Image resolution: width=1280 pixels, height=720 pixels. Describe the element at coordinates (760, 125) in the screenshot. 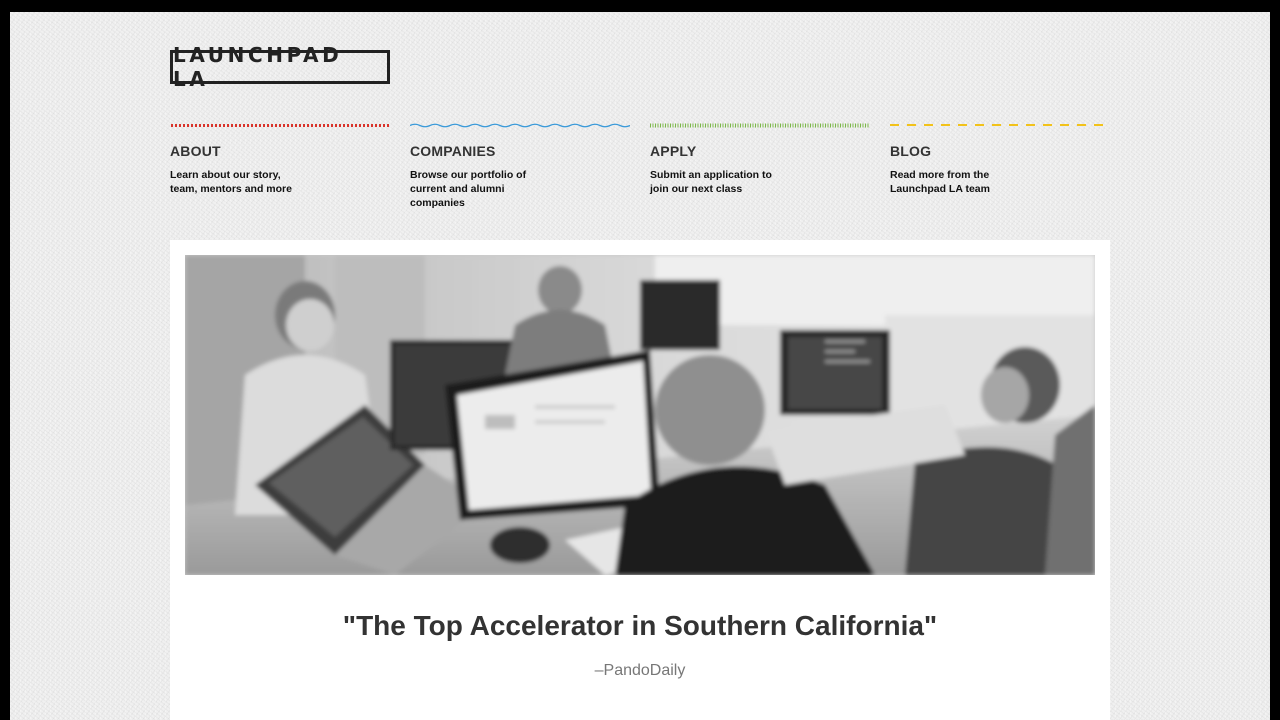

I see `nav-rule-apply` at that location.